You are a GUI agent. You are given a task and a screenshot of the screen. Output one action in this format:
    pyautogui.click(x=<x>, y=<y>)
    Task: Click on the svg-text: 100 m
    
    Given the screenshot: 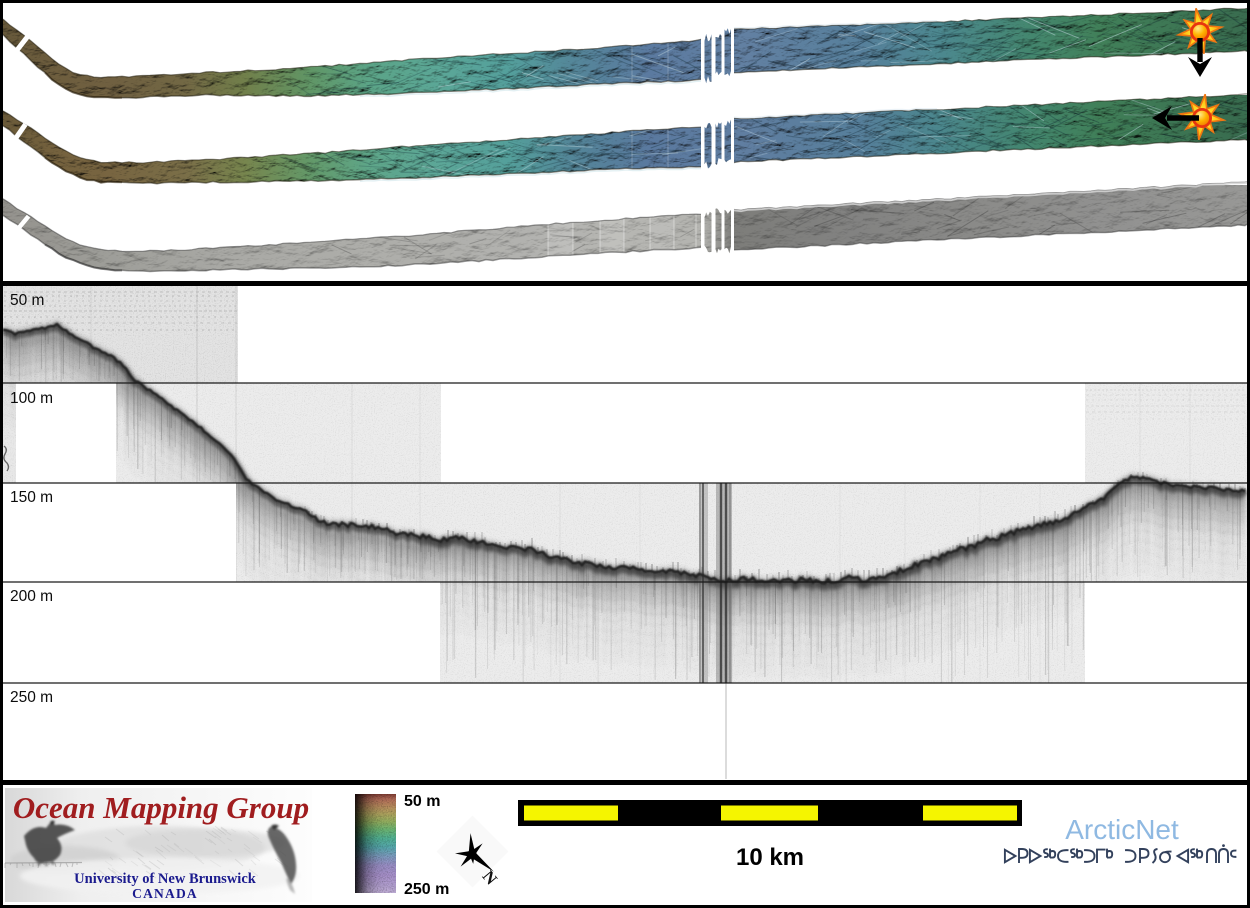 What is the action you would take?
    pyautogui.click(x=31, y=398)
    